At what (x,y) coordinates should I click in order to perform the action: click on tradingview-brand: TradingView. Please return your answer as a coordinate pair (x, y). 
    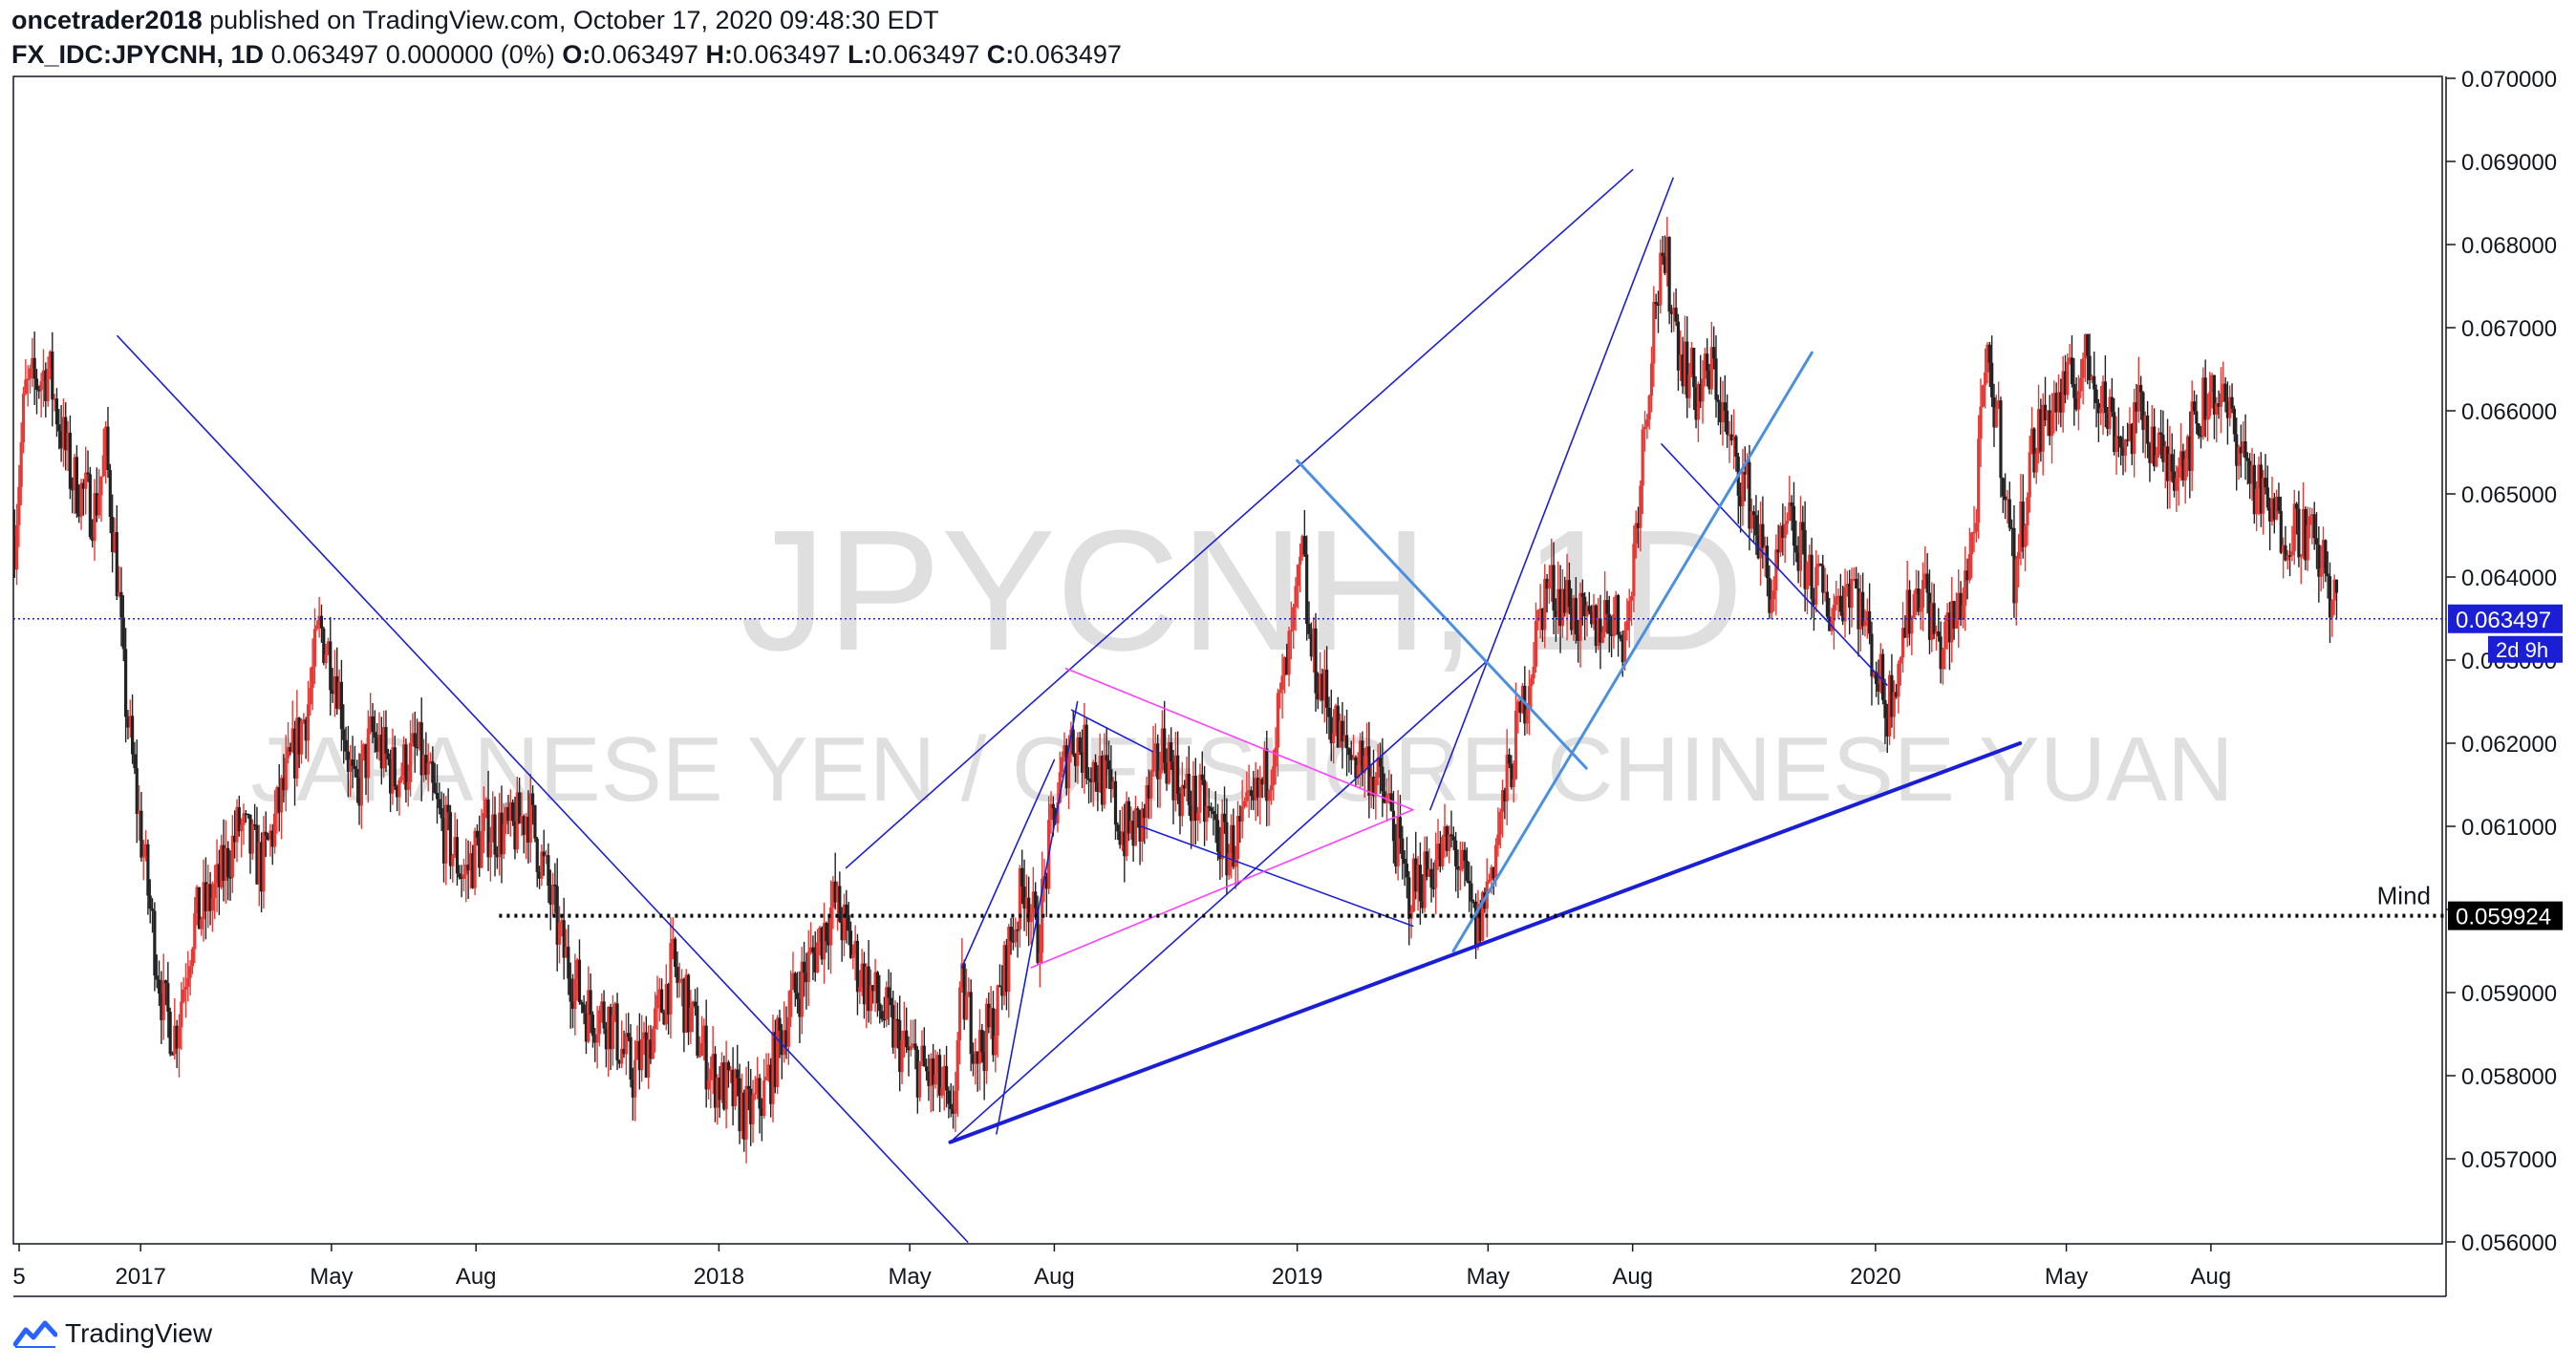
    Looking at the image, I should click on (112, 1334).